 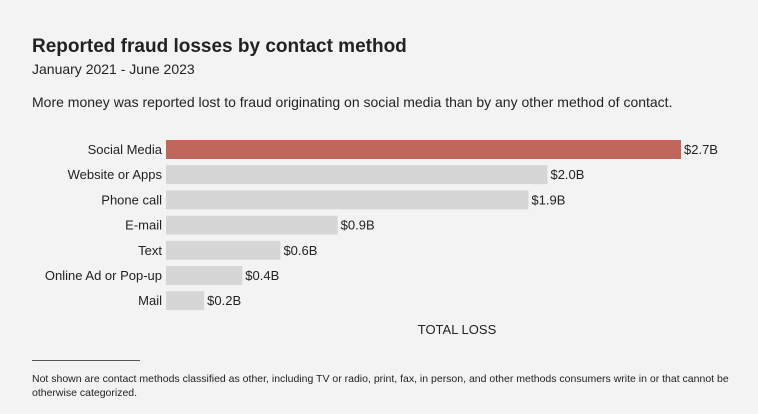 I want to click on value-label: $2.0B, so click(x=567, y=174).